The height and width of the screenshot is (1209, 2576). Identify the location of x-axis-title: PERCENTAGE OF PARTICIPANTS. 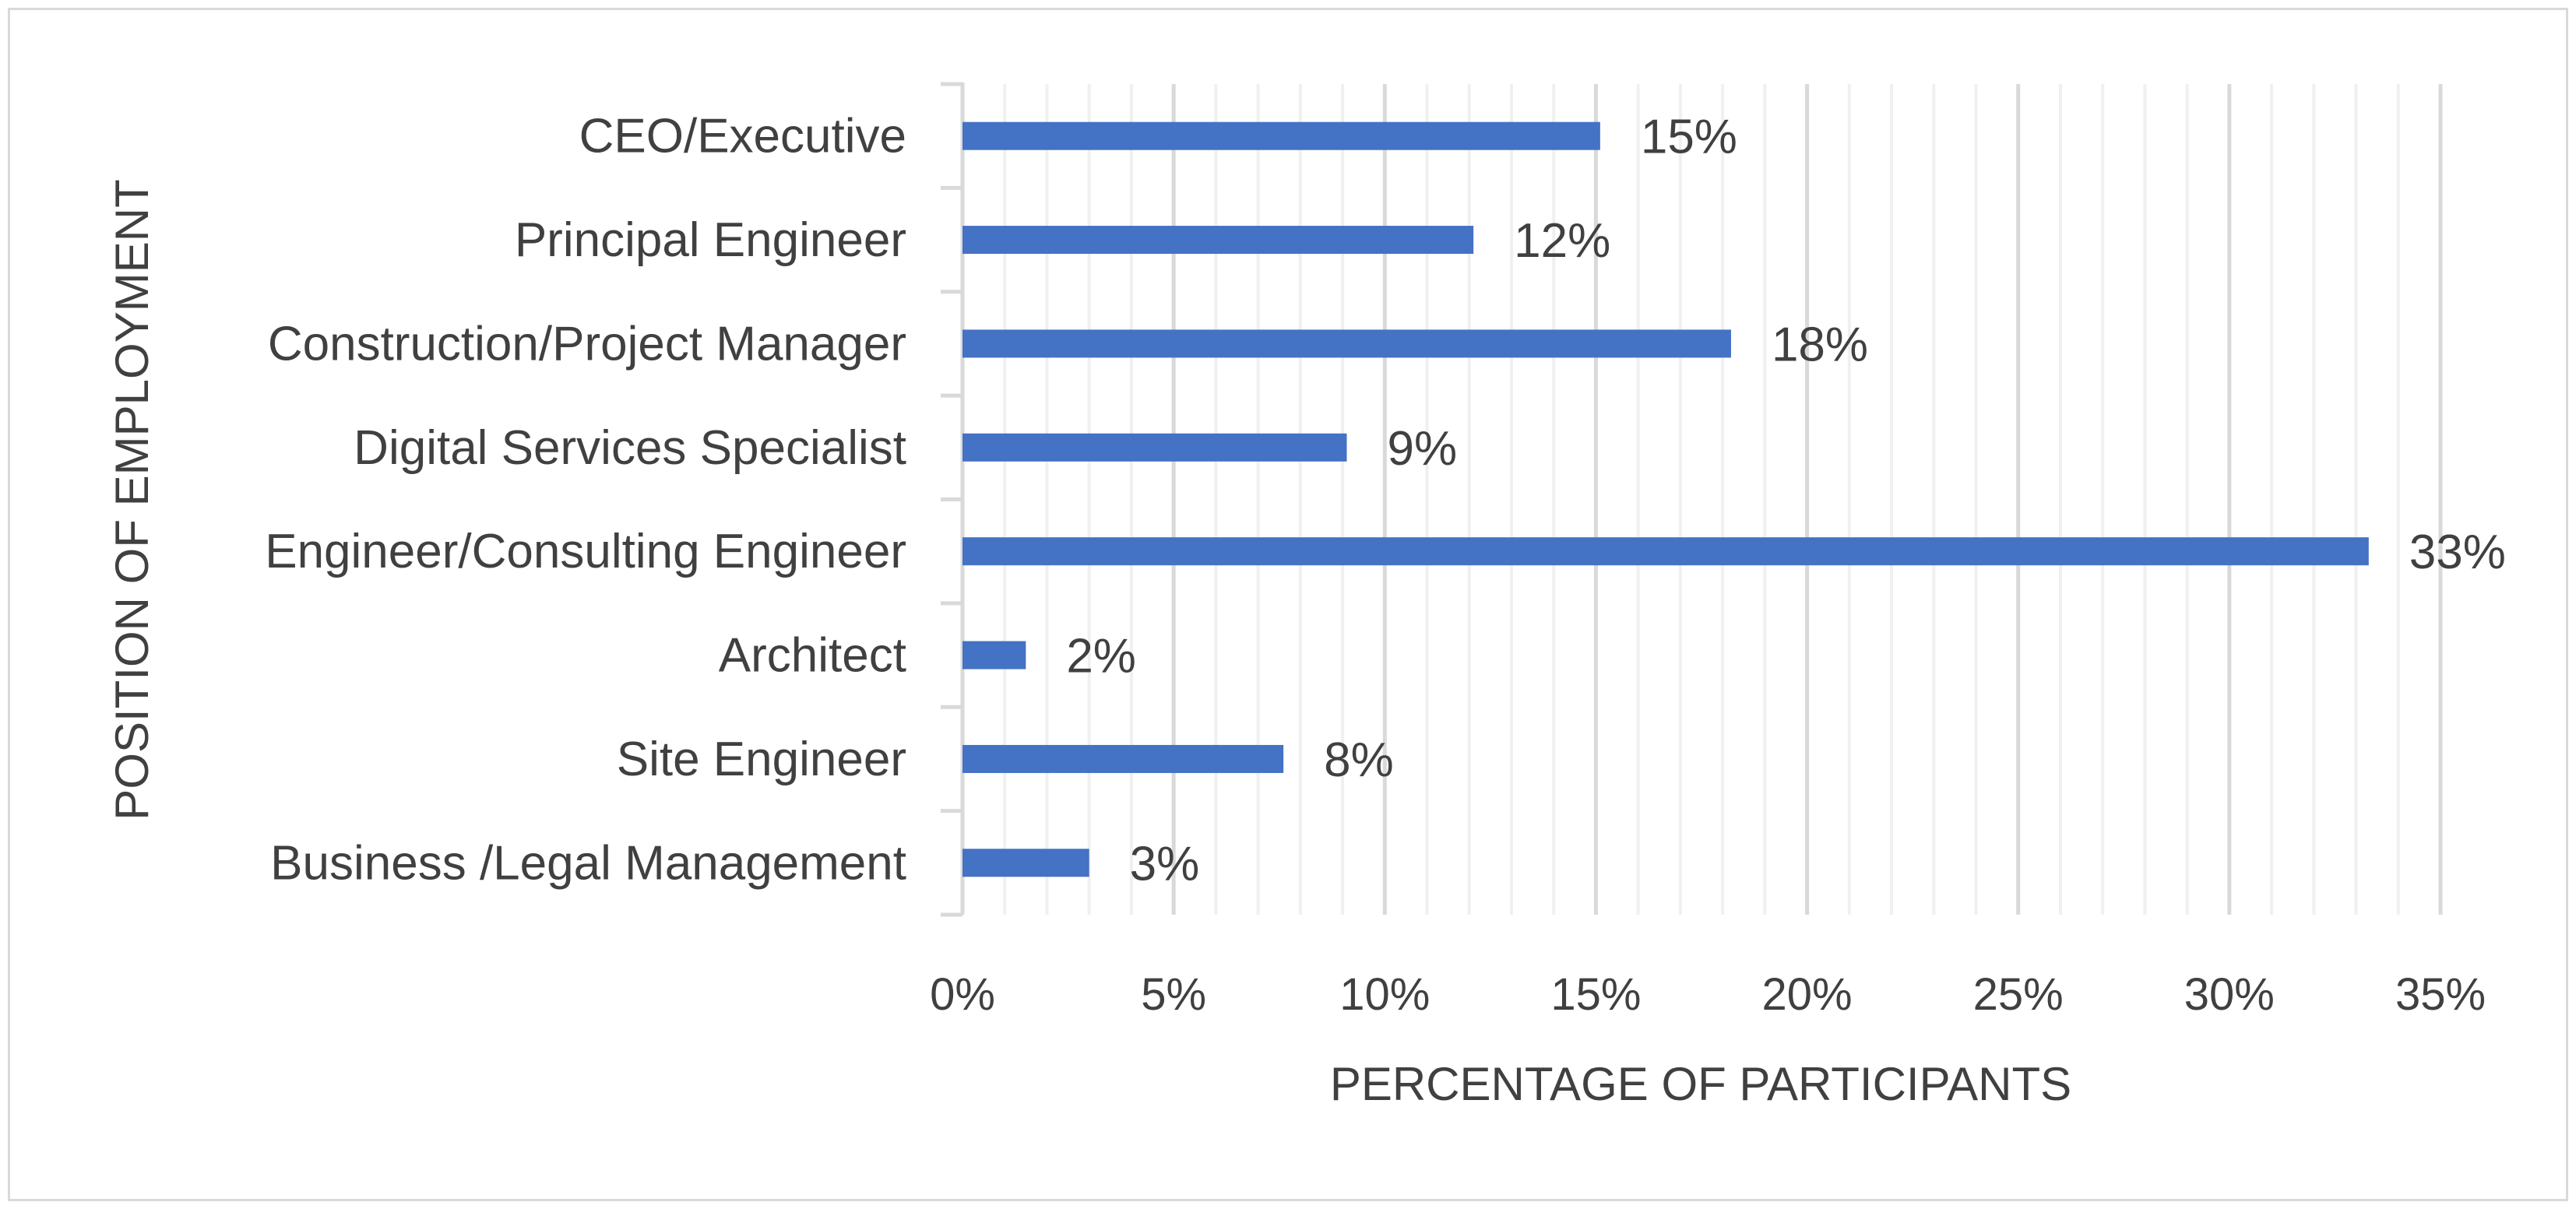
(1700, 1084).